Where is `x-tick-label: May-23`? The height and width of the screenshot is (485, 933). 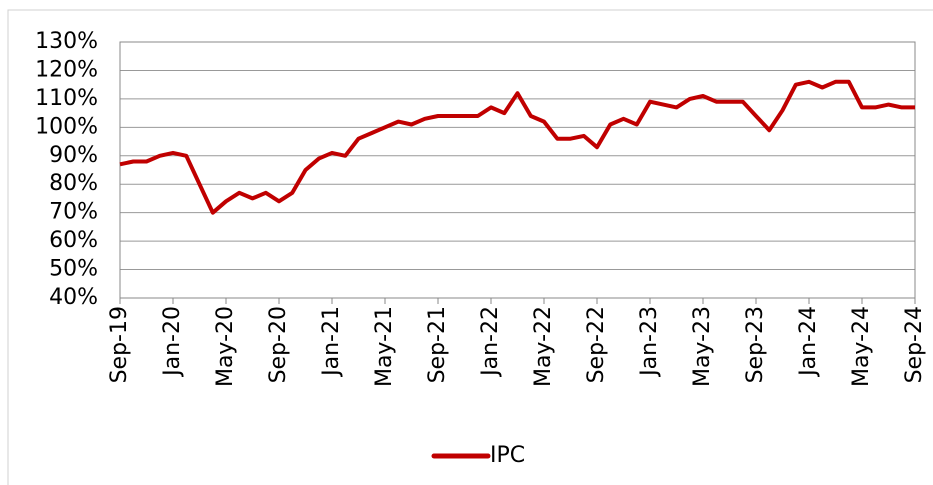 x-tick-label: May-23 is located at coordinates (702, 346).